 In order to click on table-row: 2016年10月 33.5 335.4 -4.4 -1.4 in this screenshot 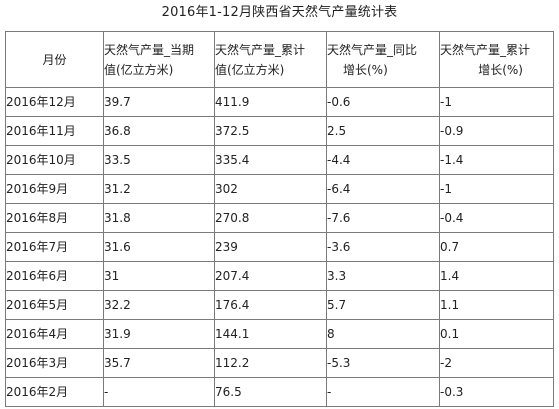, I will do `click(279, 160)`.